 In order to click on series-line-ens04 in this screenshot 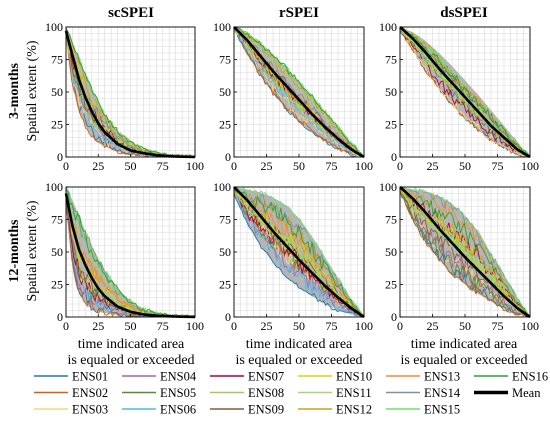, I will do `click(298, 254)`.